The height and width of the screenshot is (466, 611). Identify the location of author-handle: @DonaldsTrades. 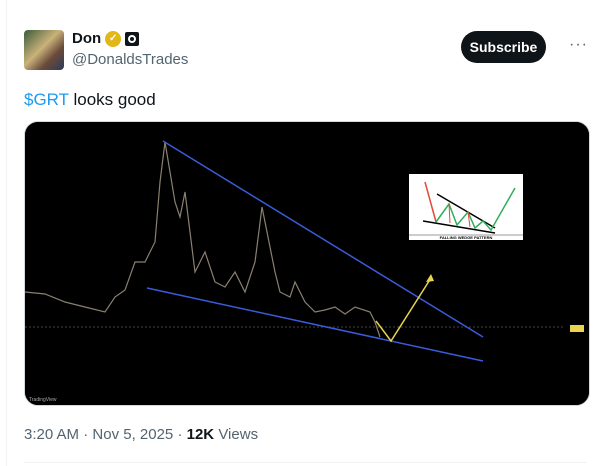
(130, 59).